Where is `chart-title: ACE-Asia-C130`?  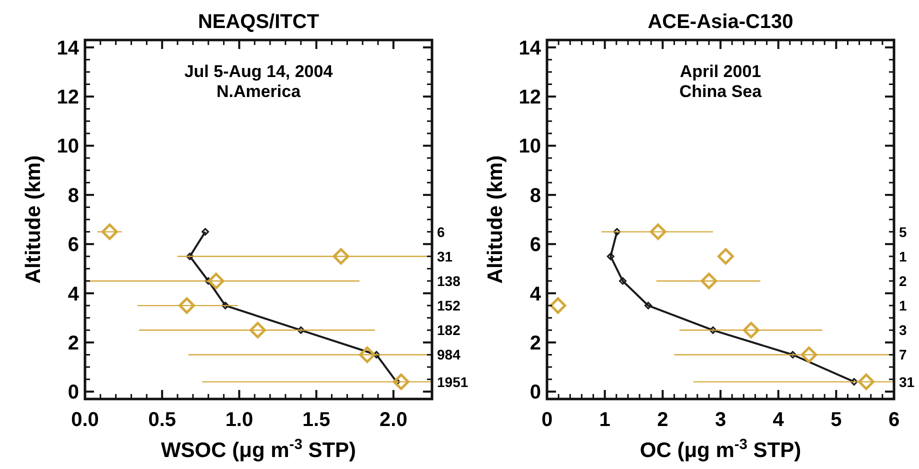 chart-title: ACE-Asia-C130 is located at coordinates (721, 22).